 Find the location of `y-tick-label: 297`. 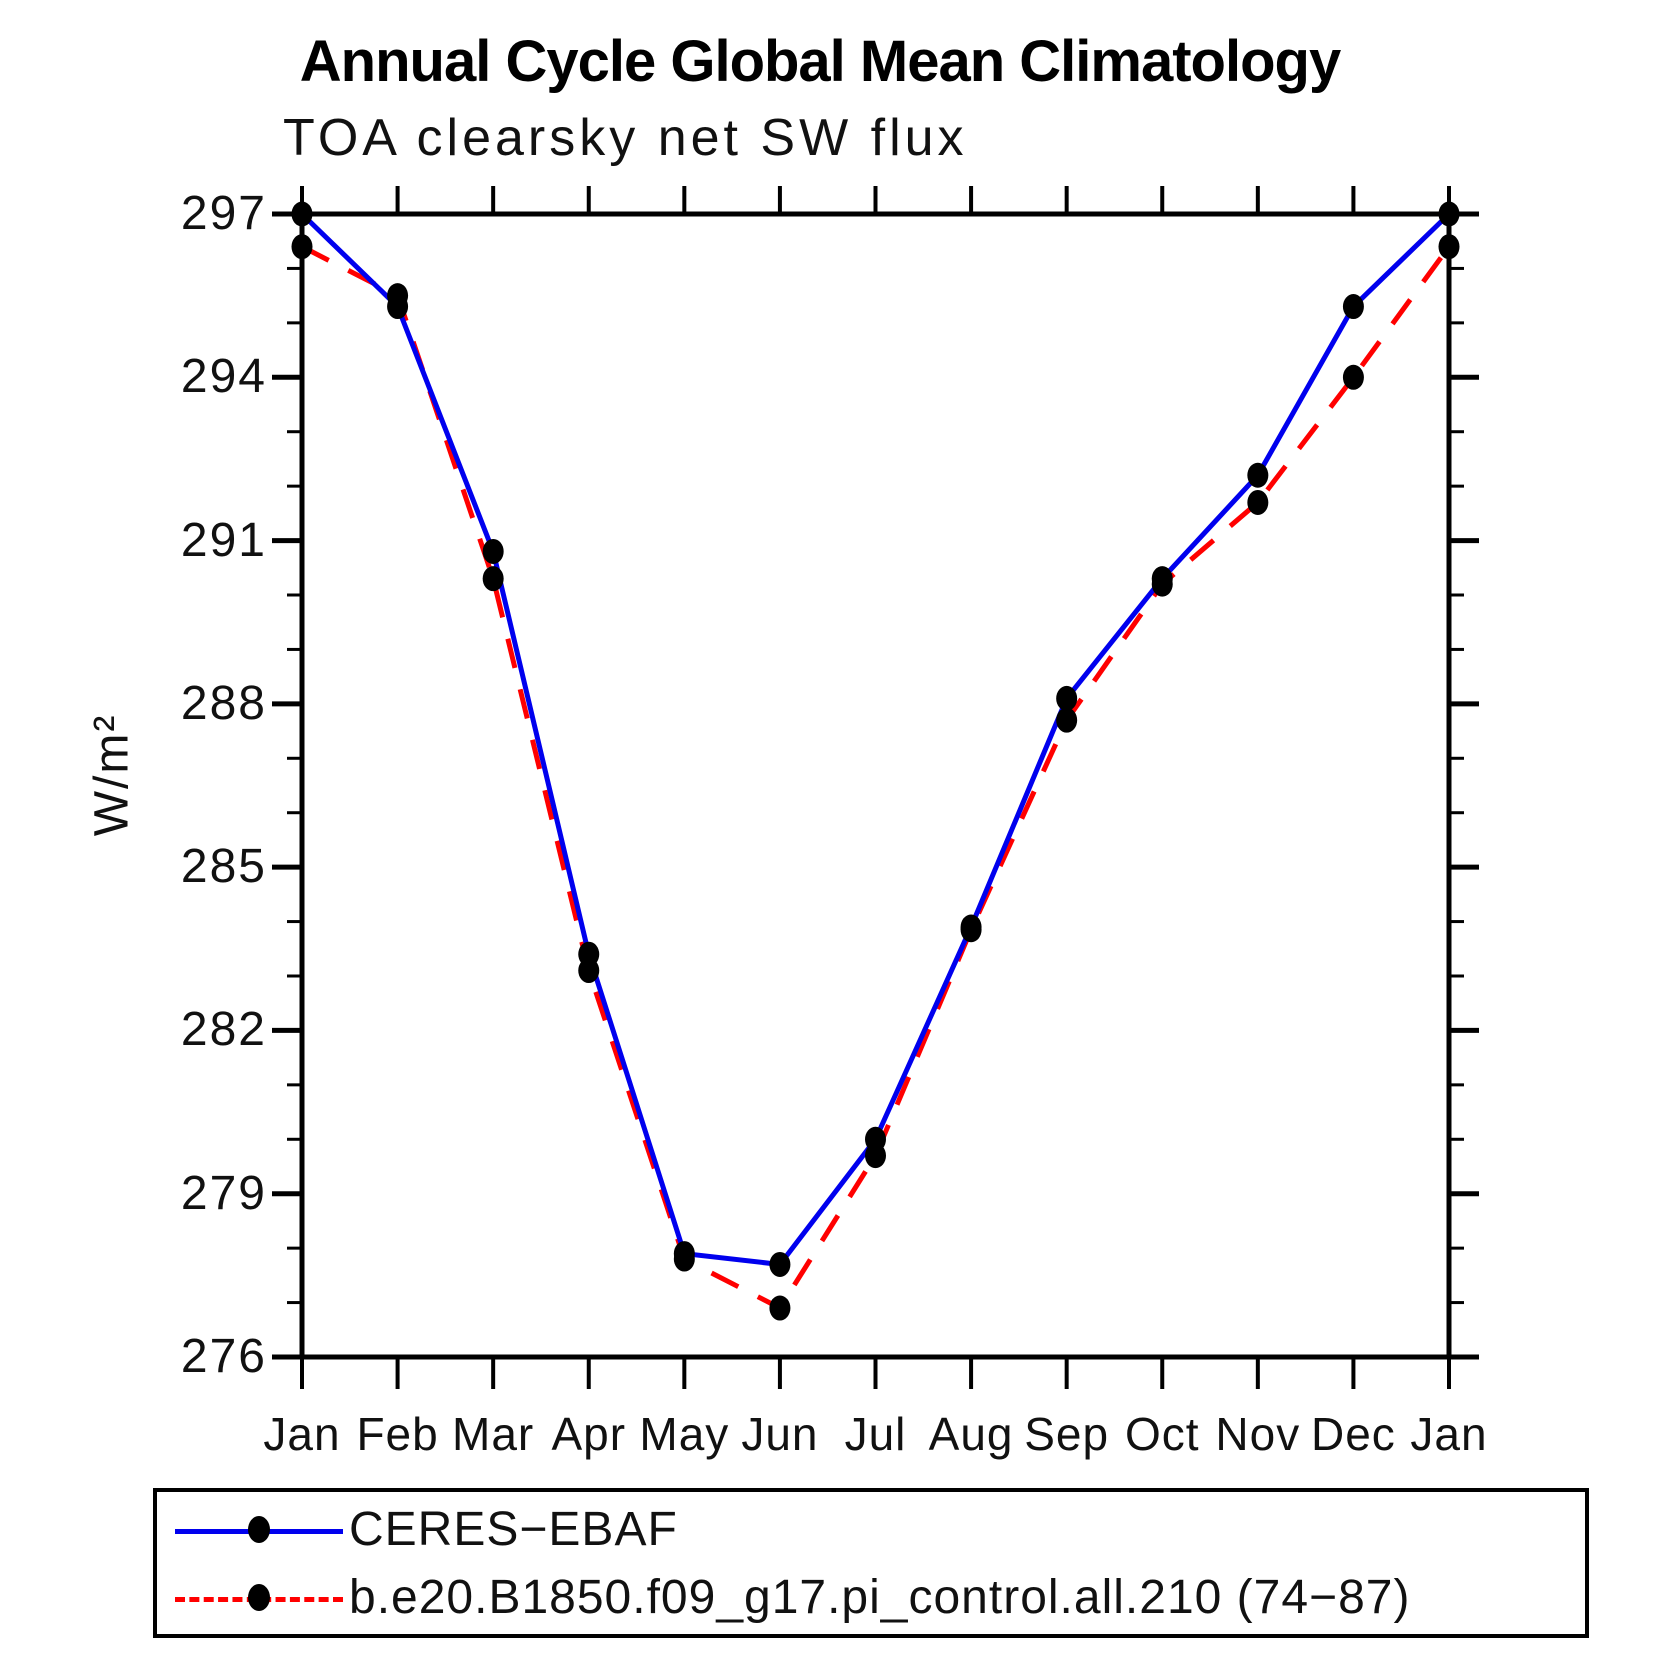

y-tick-label: 297 is located at coordinates (223, 213).